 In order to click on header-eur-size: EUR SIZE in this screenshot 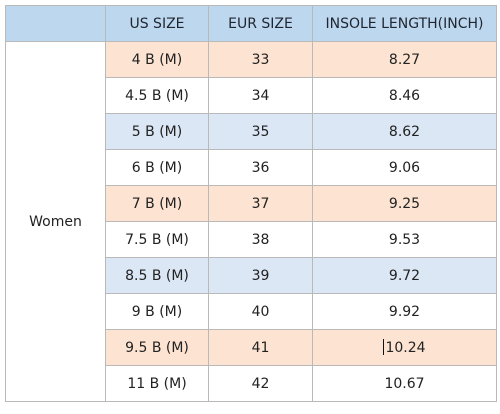, I will do `click(260, 23)`.